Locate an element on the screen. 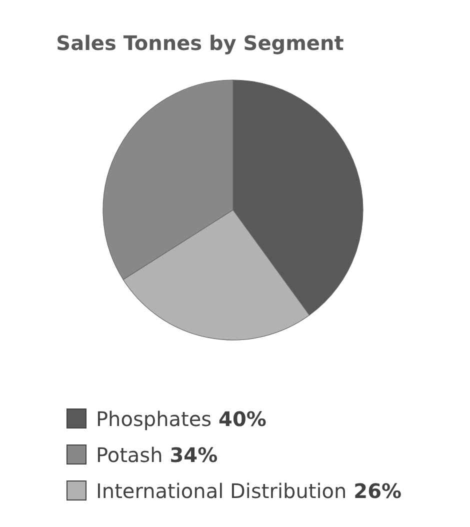 The width and height of the screenshot is (470, 527). data-label: 40% is located at coordinates (239, 419).